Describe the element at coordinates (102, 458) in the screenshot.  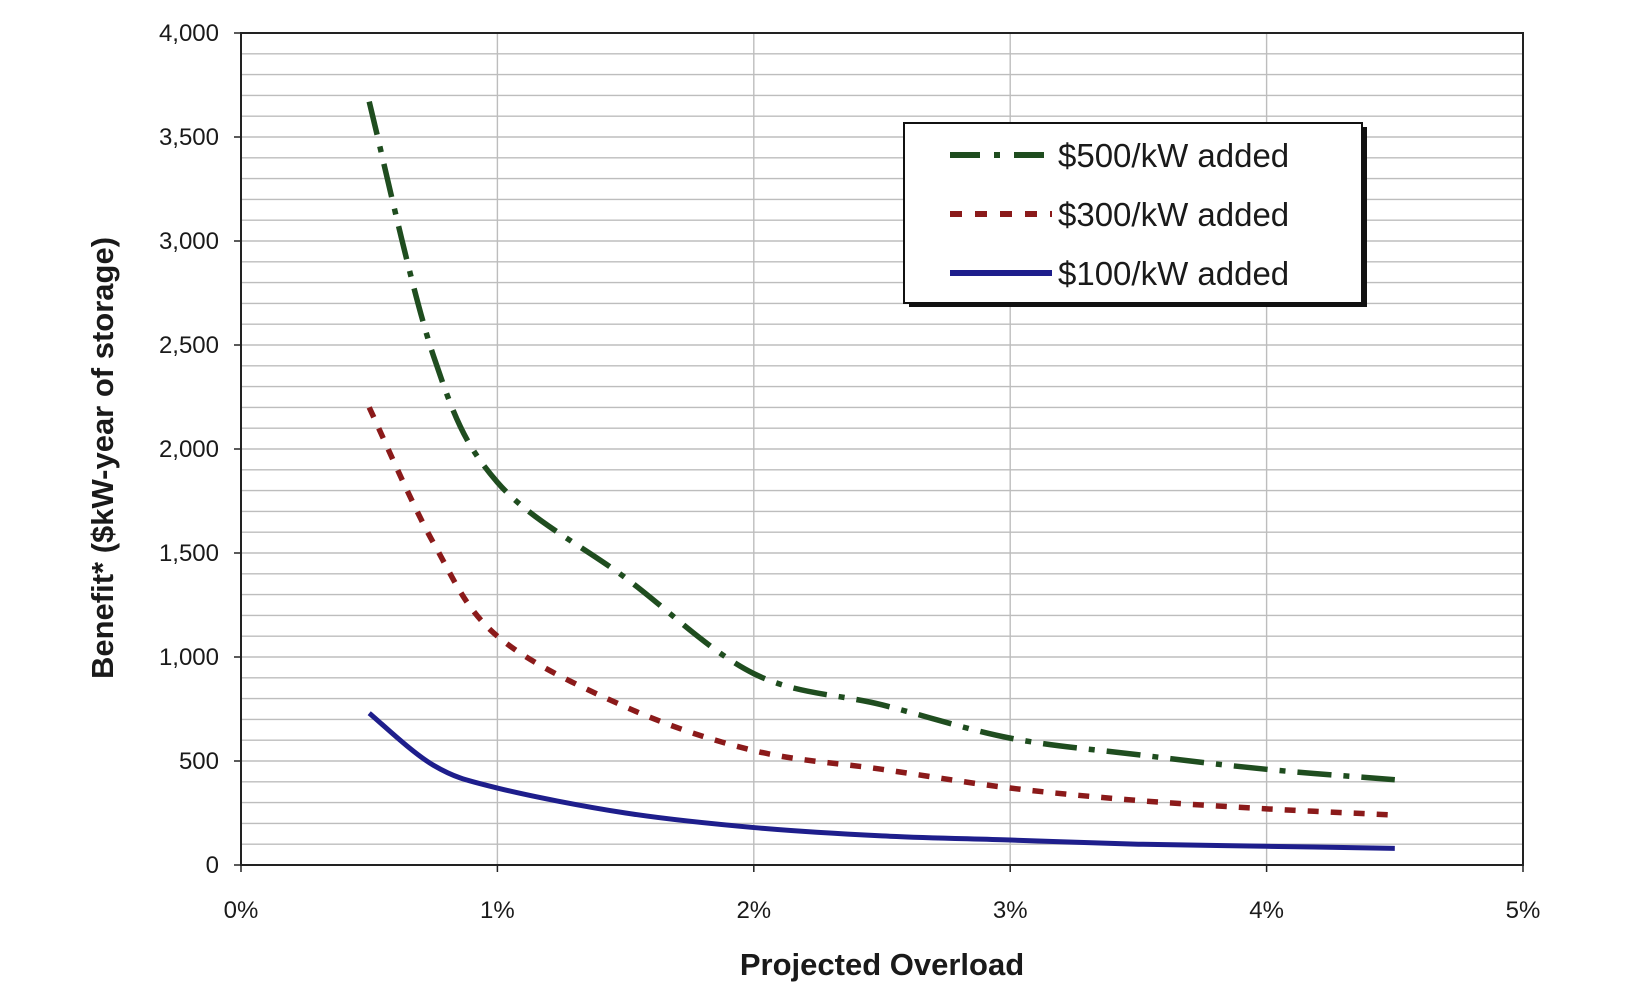
I see `y-axis-title: Benefit* ($kW-year of storage)` at that location.